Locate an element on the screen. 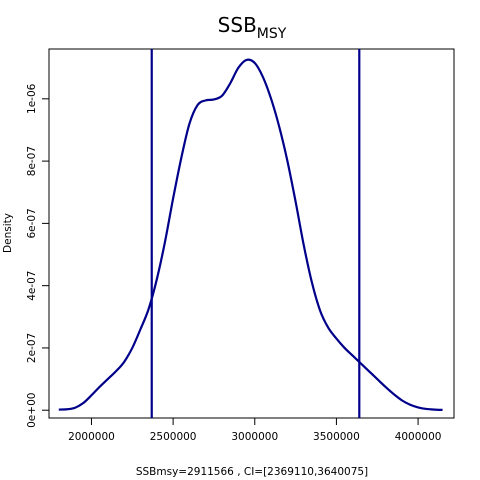 The width and height of the screenshot is (480, 480). y-tick-label: 1e-06 is located at coordinates (32, 98).